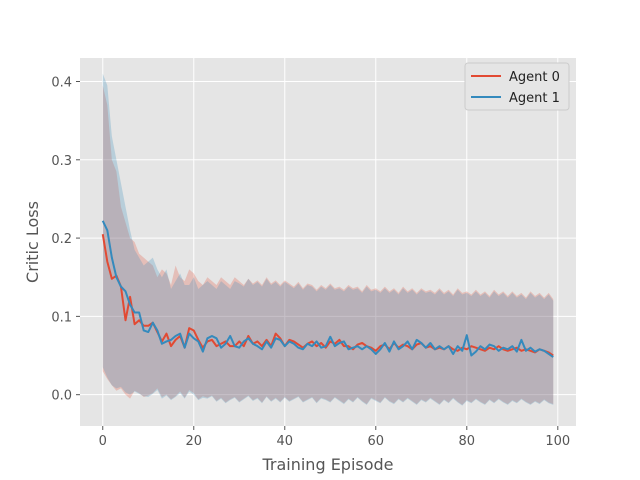 The height and width of the screenshot is (480, 640). What do you see at coordinates (61, 239) in the screenshot?
I see `y-tick-label: 0.2` at bounding box center [61, 239].